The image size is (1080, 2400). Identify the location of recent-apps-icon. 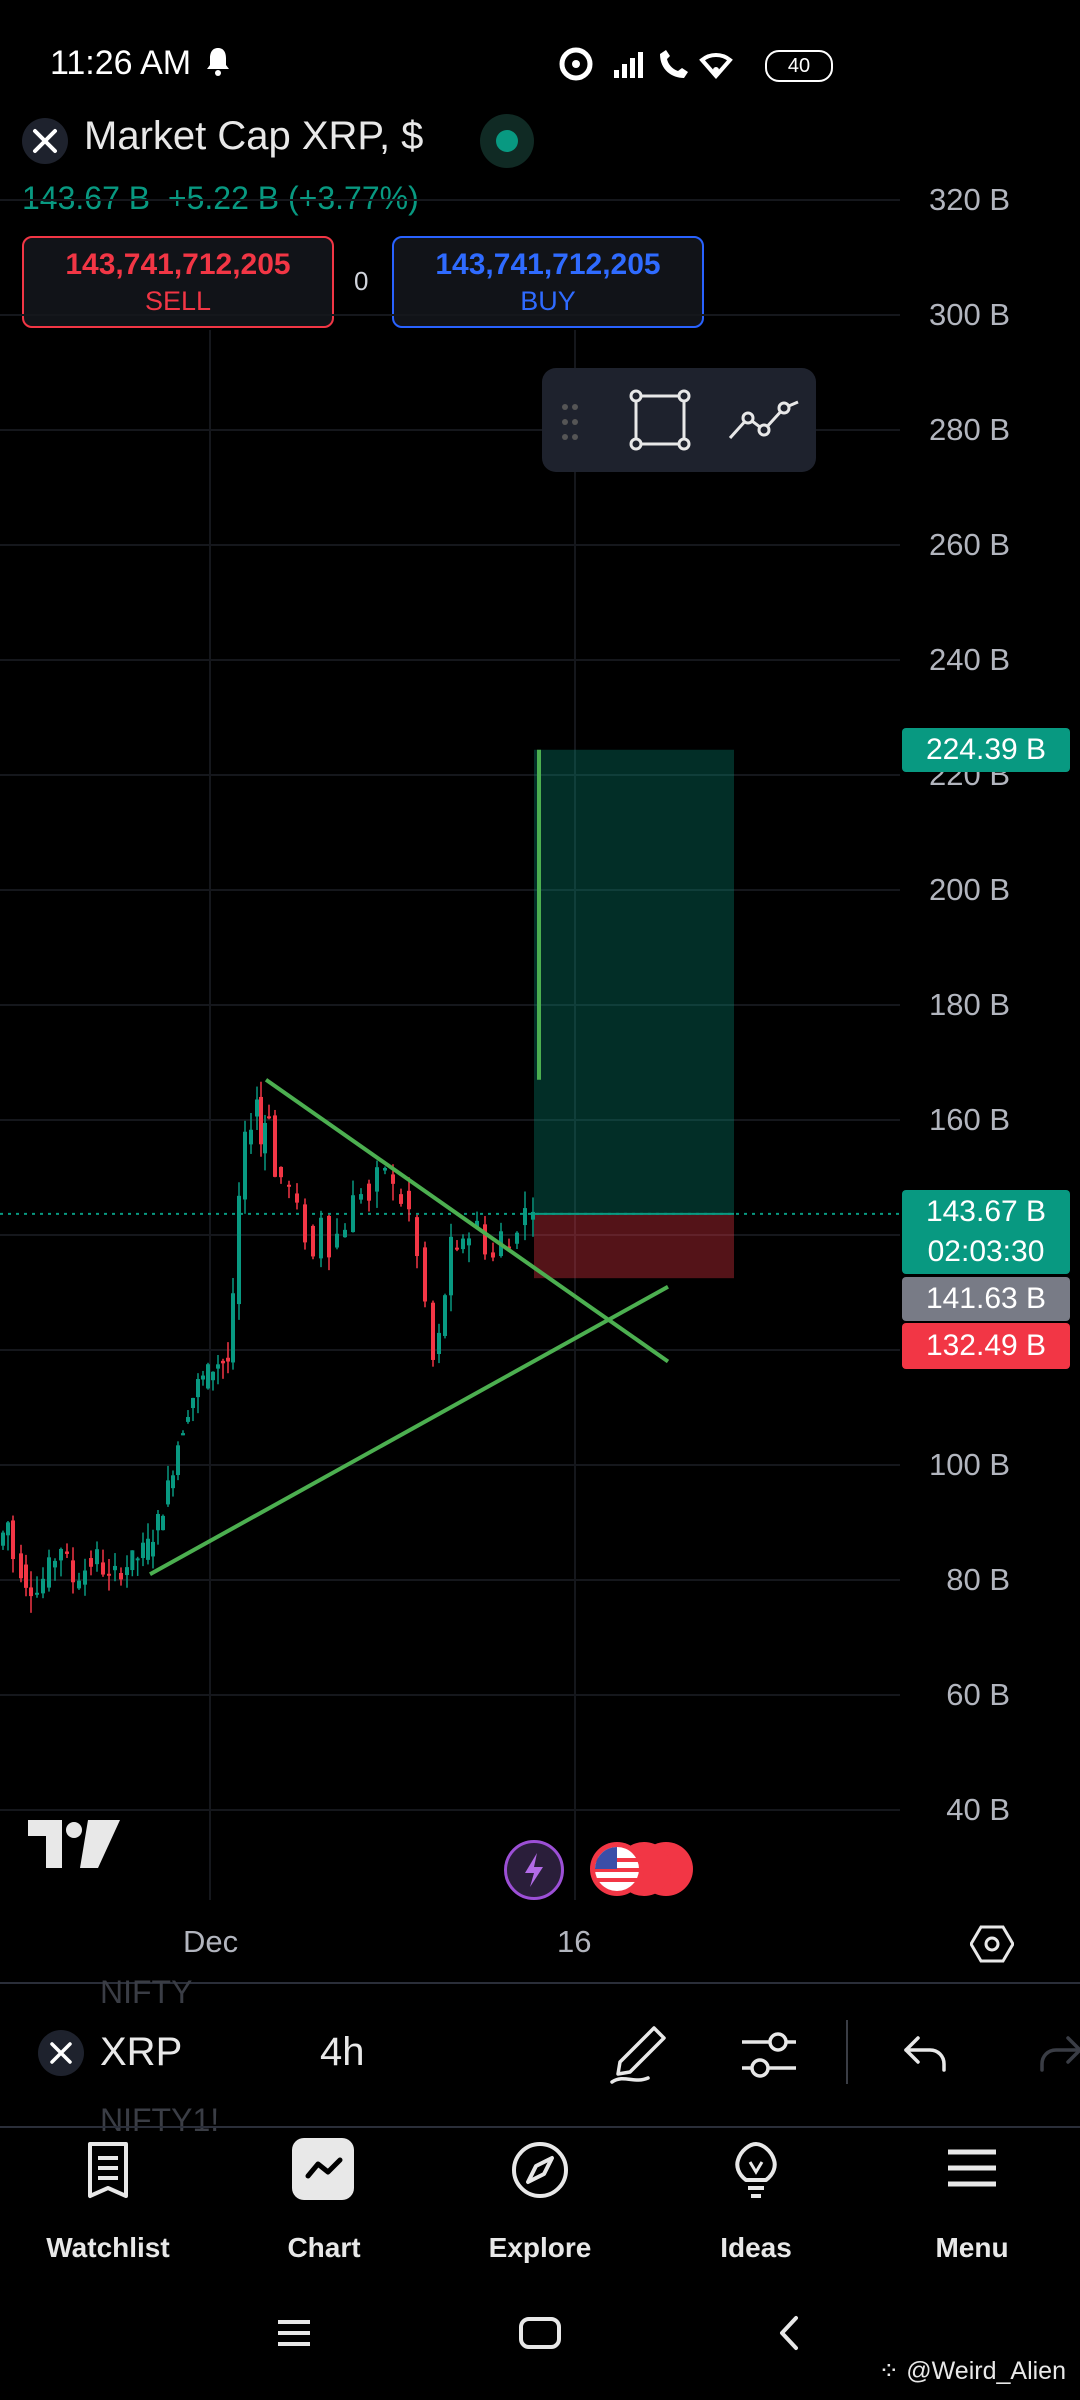
(294, 2333).